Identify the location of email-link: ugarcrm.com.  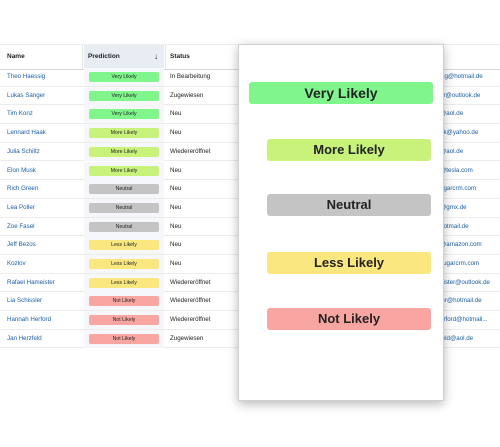
(458, 189).